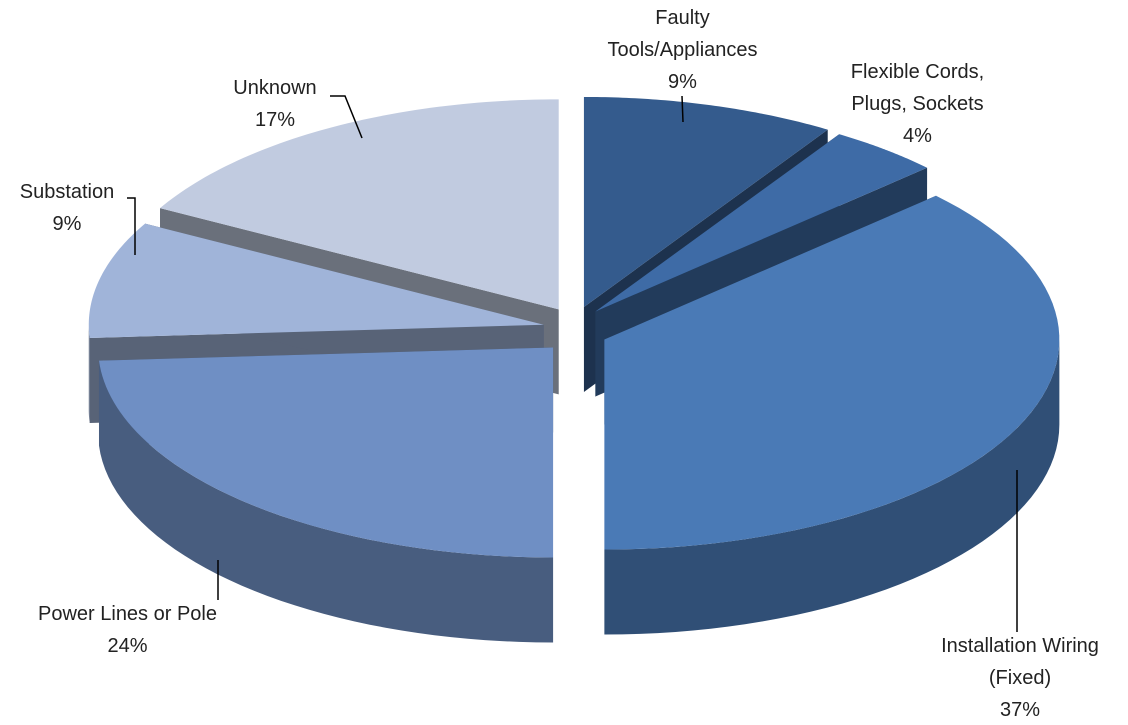 This screenshot has width=1128, height=725. I want to click on value-label: 4%, so click(917, 136).